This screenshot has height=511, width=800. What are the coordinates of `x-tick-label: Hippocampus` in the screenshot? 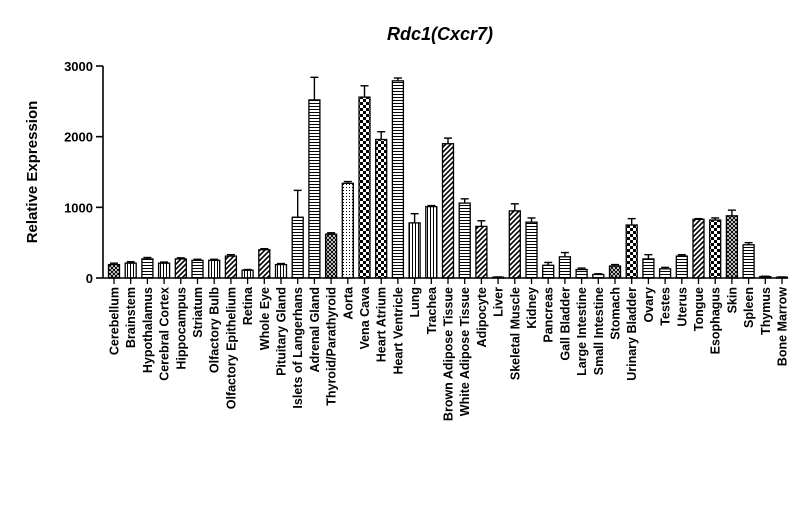 It's located at (181, 328).